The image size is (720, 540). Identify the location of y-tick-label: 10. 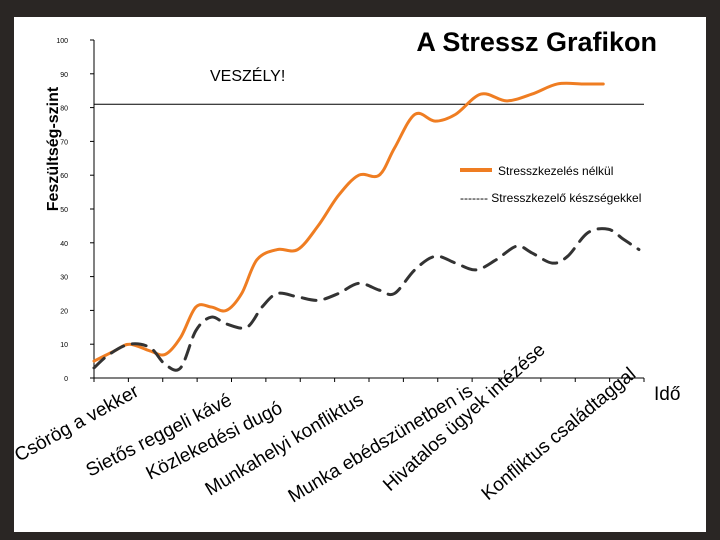
(64, 345).